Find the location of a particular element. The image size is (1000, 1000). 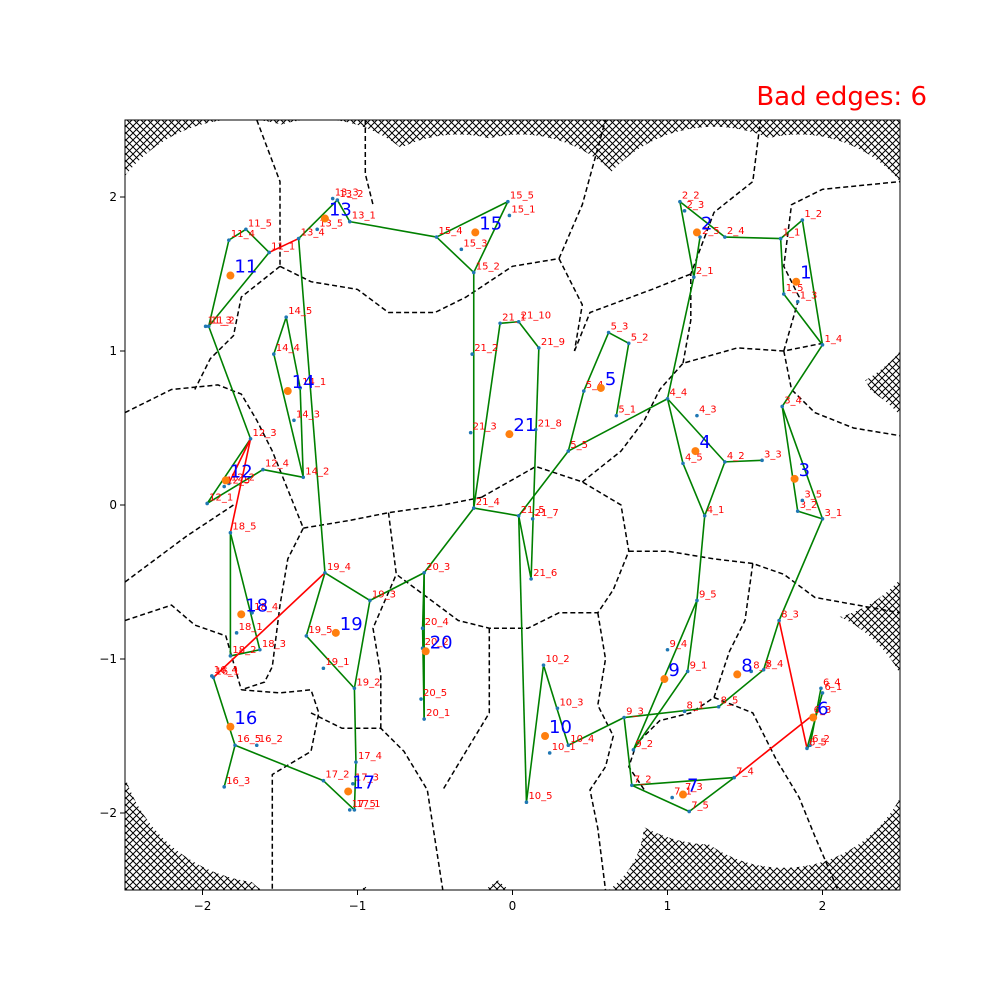

node-label: 10_3 is located at coordinates (571, 702).